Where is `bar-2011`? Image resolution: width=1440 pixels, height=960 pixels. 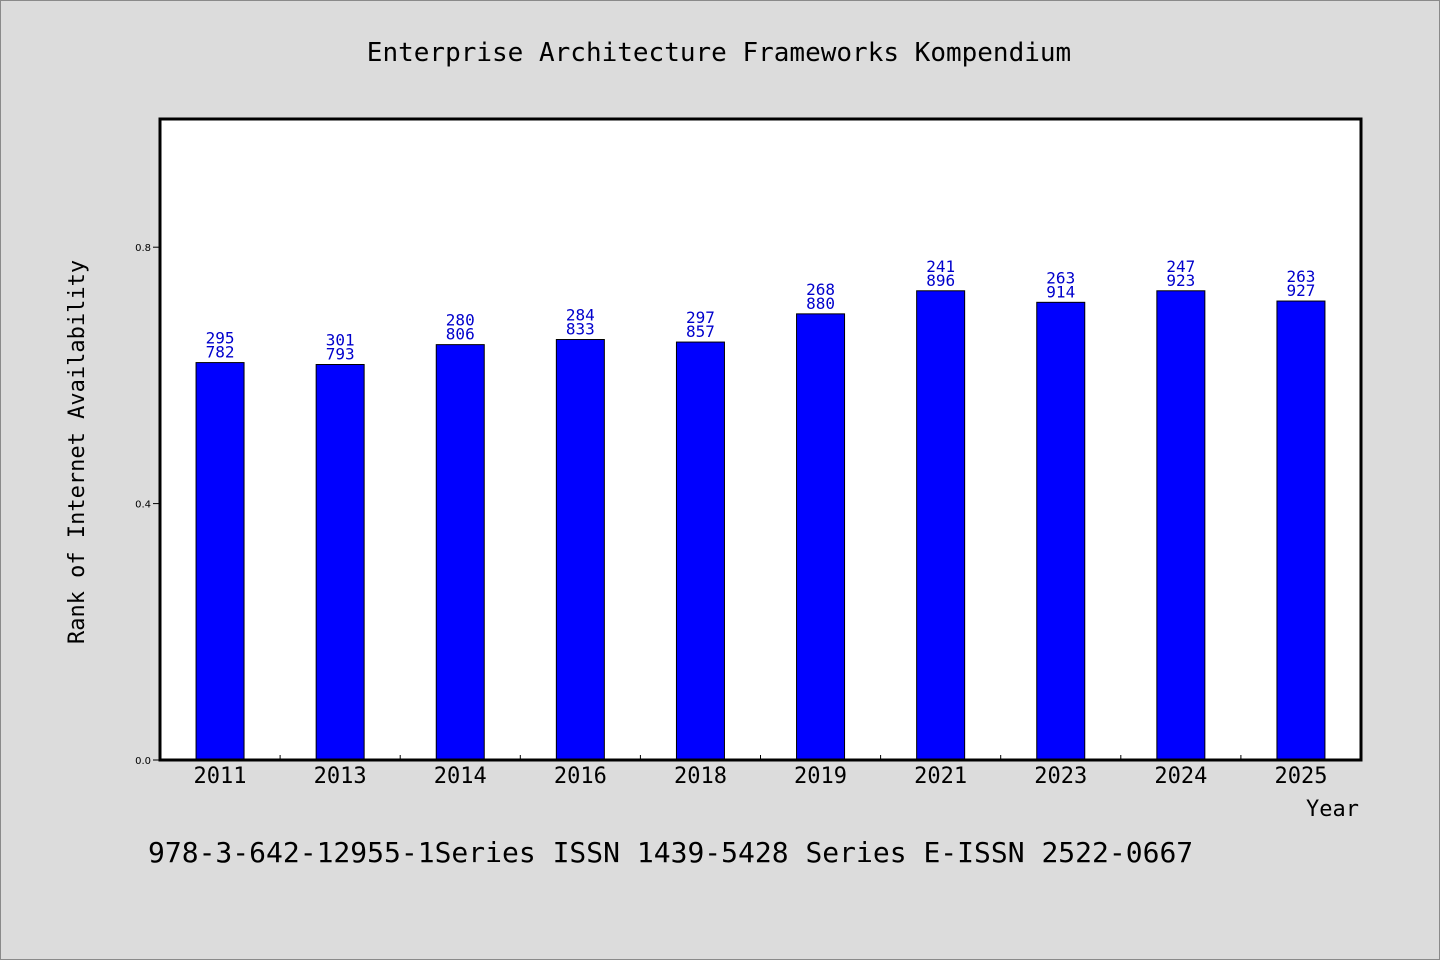 bar-2011 is located at coordinates (220, 561).